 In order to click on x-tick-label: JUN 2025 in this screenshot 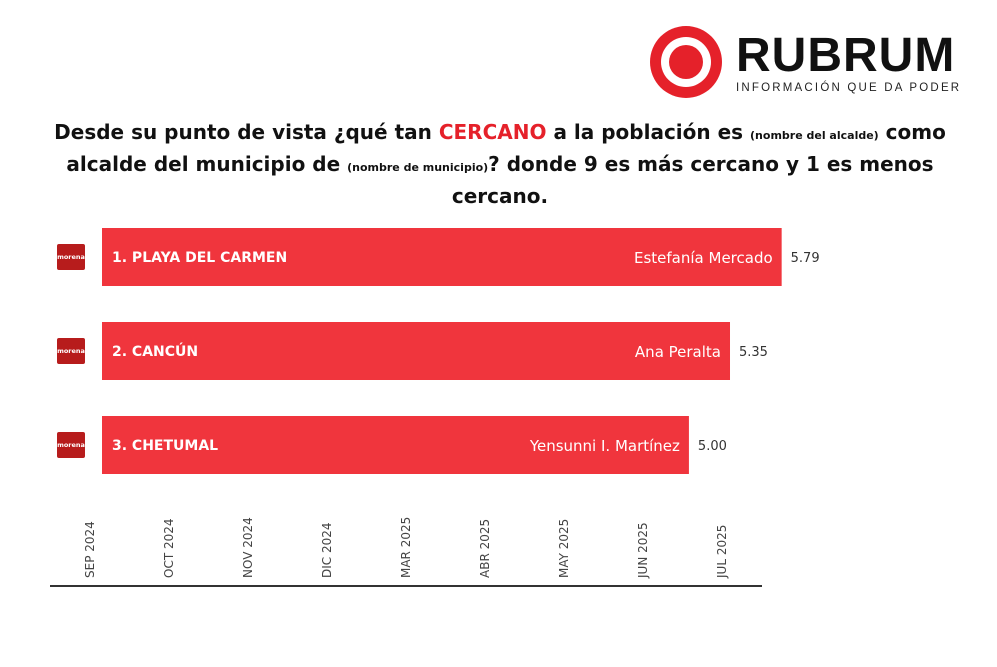, I will do `click(643, 550)`.